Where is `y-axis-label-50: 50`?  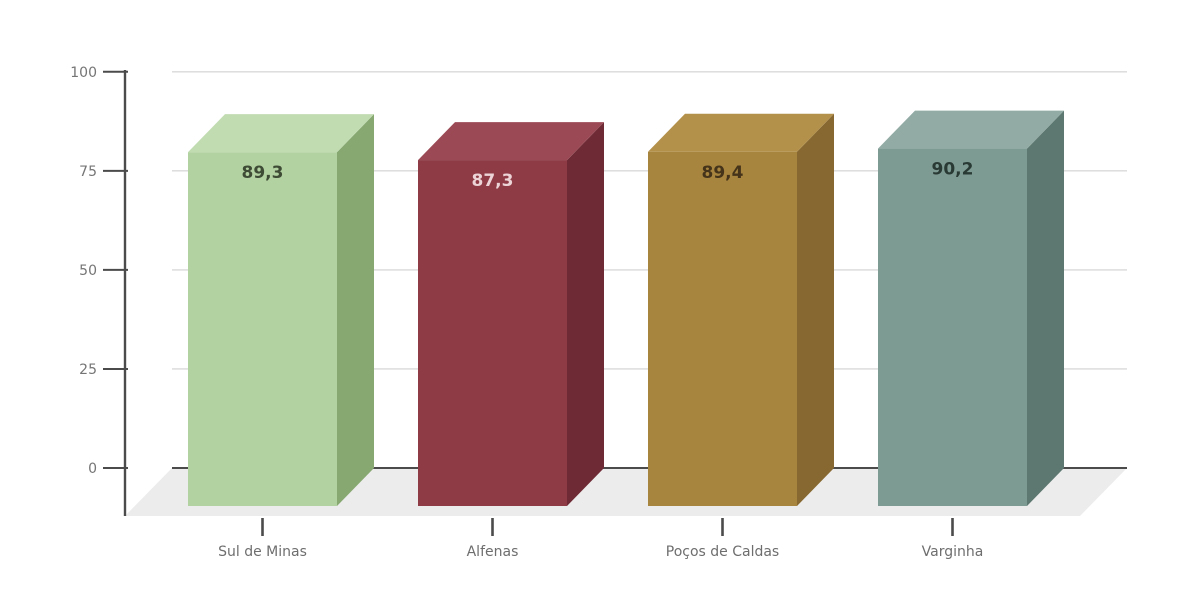
y-axis-label-50: 50 is located at coordinates (88, 271).